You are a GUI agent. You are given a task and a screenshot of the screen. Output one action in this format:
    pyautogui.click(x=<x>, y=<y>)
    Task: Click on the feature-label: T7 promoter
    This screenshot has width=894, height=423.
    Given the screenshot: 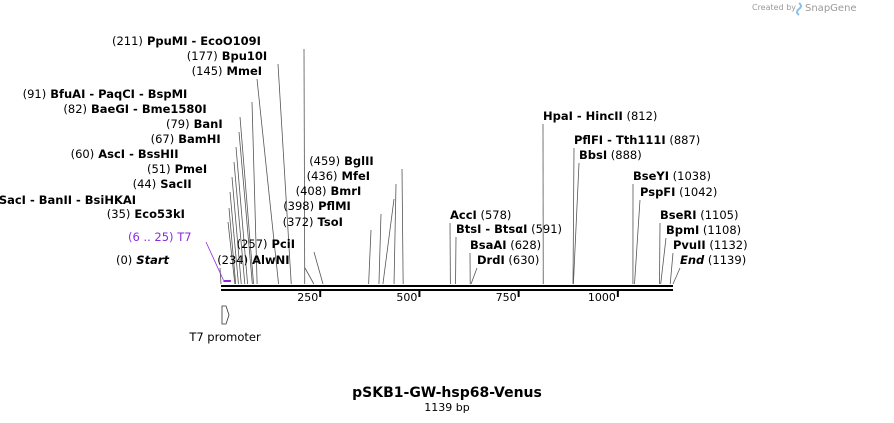 What is the action you would take?
    pyautogui.click(x=224, y=337)
    